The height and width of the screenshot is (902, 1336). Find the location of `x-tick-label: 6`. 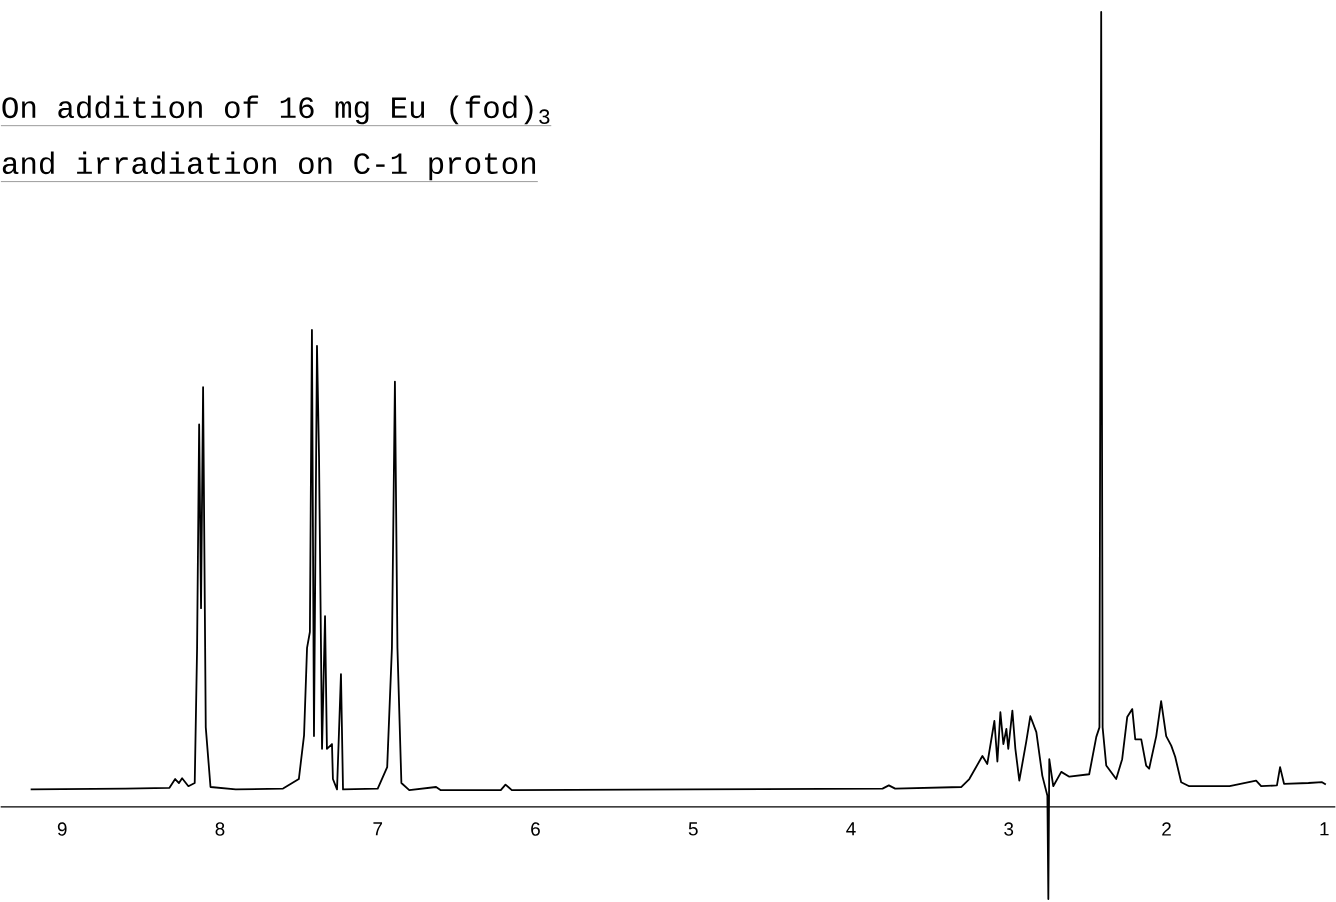

x-tick-label: 6 is located at coordinates (535, 829).